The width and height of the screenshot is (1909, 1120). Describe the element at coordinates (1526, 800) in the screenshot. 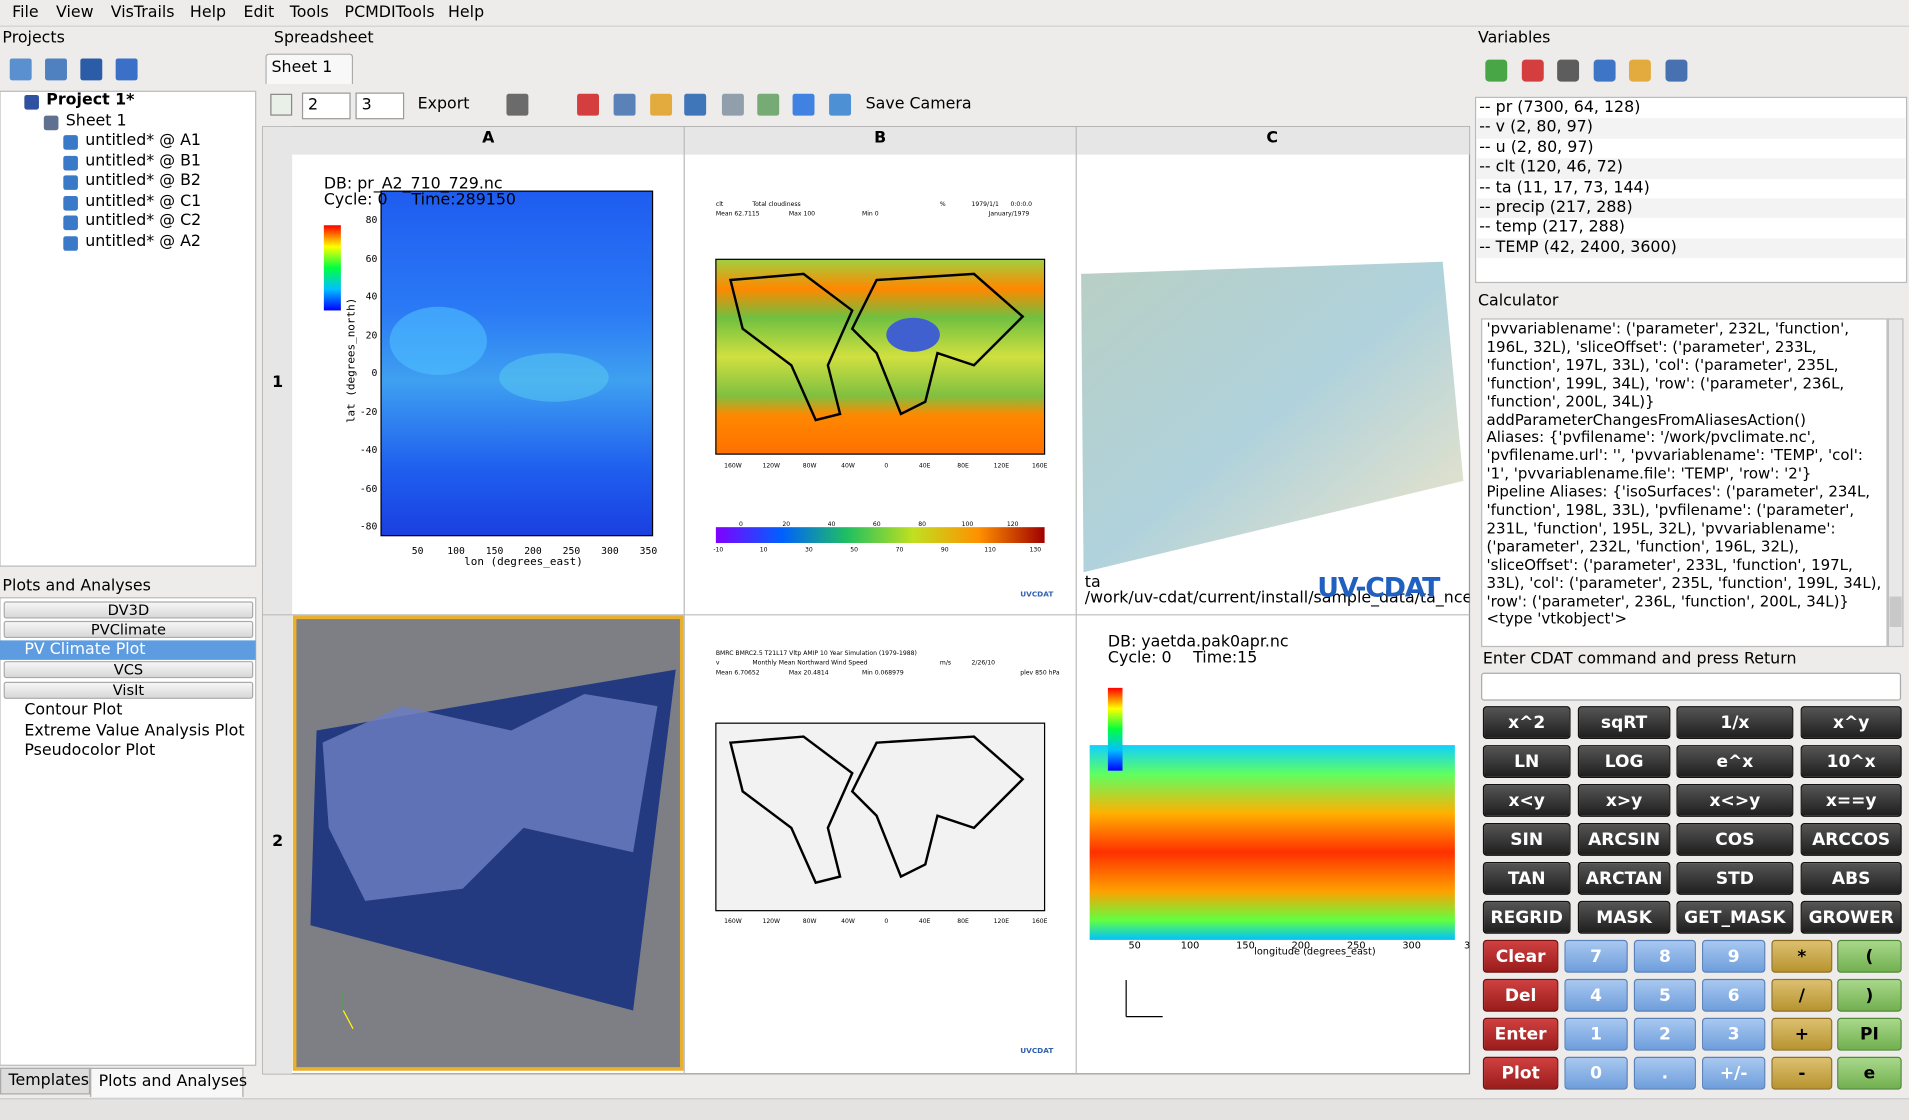

I see `calc-button: x<y` at that location.